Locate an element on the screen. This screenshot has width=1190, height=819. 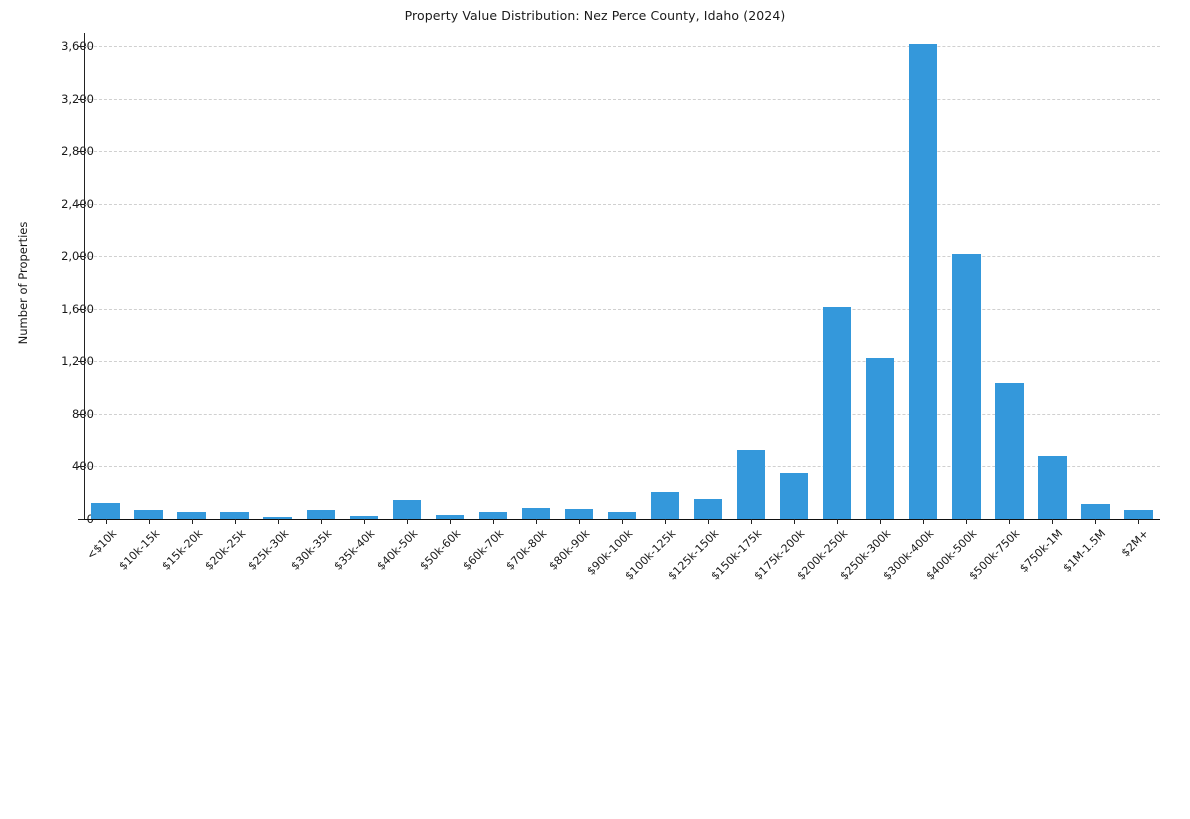
y-tick-label: 1,200 is located at coordinates (77, 361).